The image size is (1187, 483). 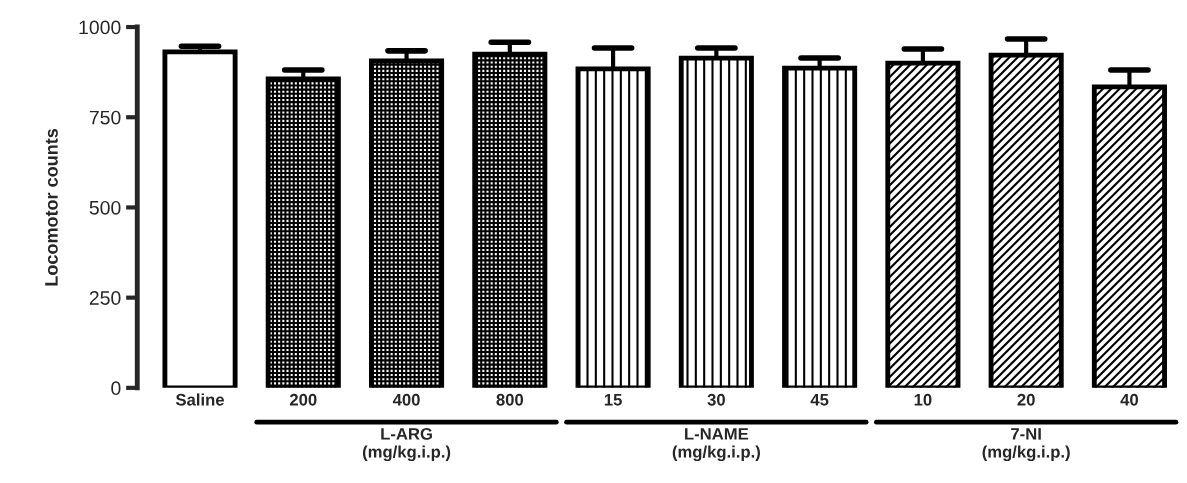 I want to click on y-tick-label: 0, so click(x=116, y=388).